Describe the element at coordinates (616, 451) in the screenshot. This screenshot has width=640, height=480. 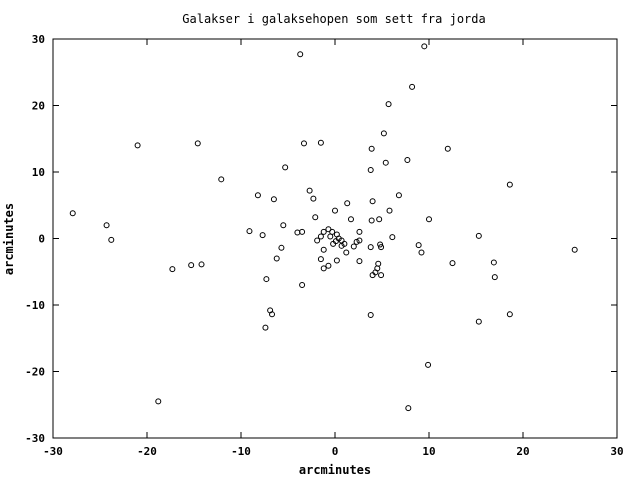
I see `x-tick-label: 30` at that location.